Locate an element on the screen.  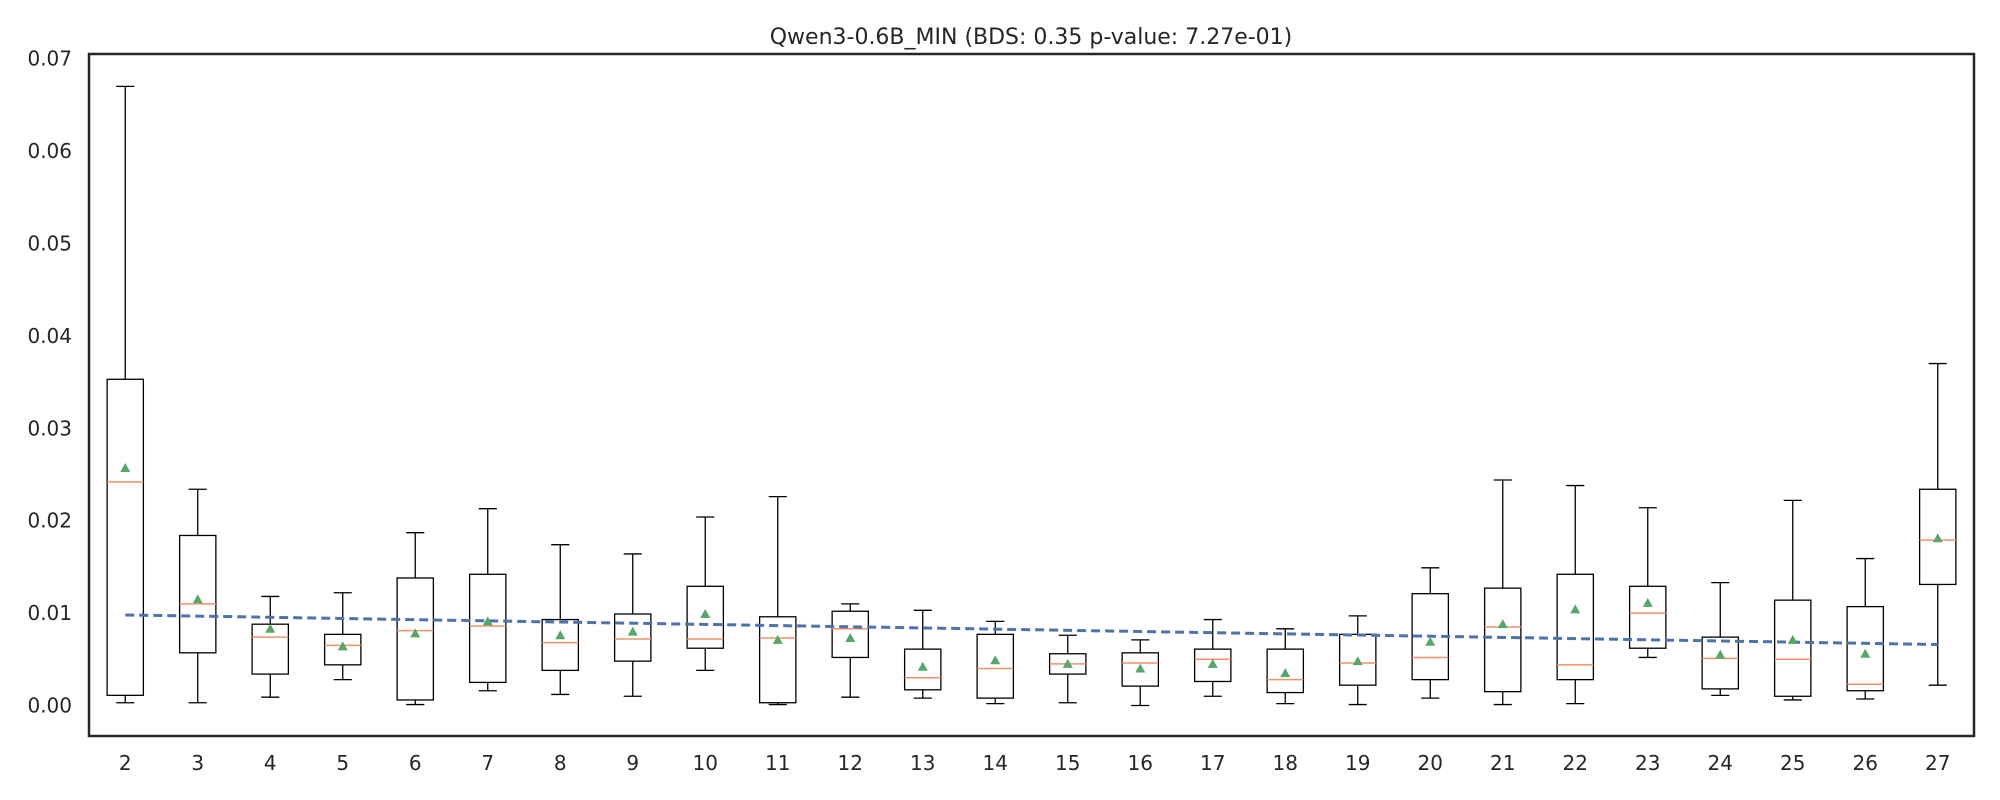
trend-layer is located at coordinates (1031, 630).